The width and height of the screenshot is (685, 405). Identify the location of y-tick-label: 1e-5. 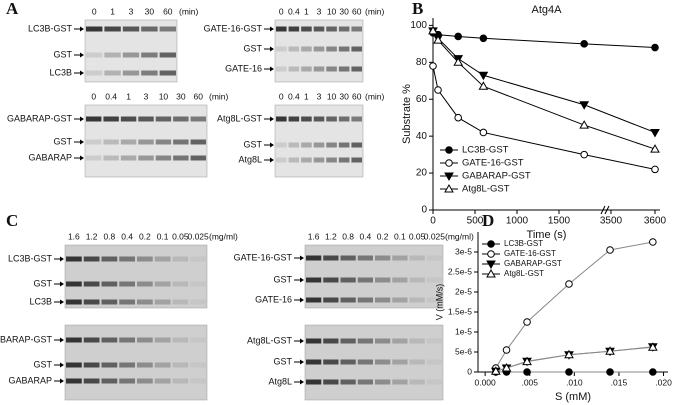
(463, 331).